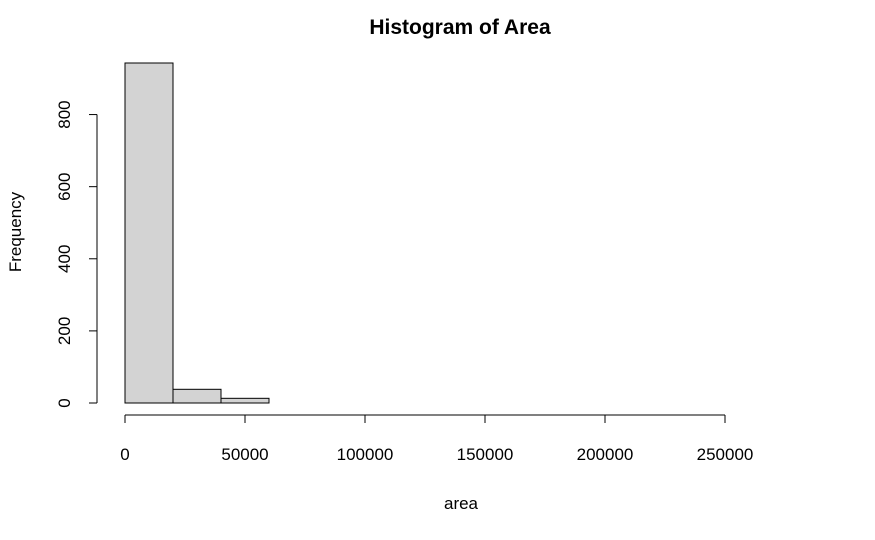 This screenshot has height=540, width=875. What do you see at coordinates (124, 454) in the screenshot?
I see `x-tick-label: 0` at bounding box center [124, 454].